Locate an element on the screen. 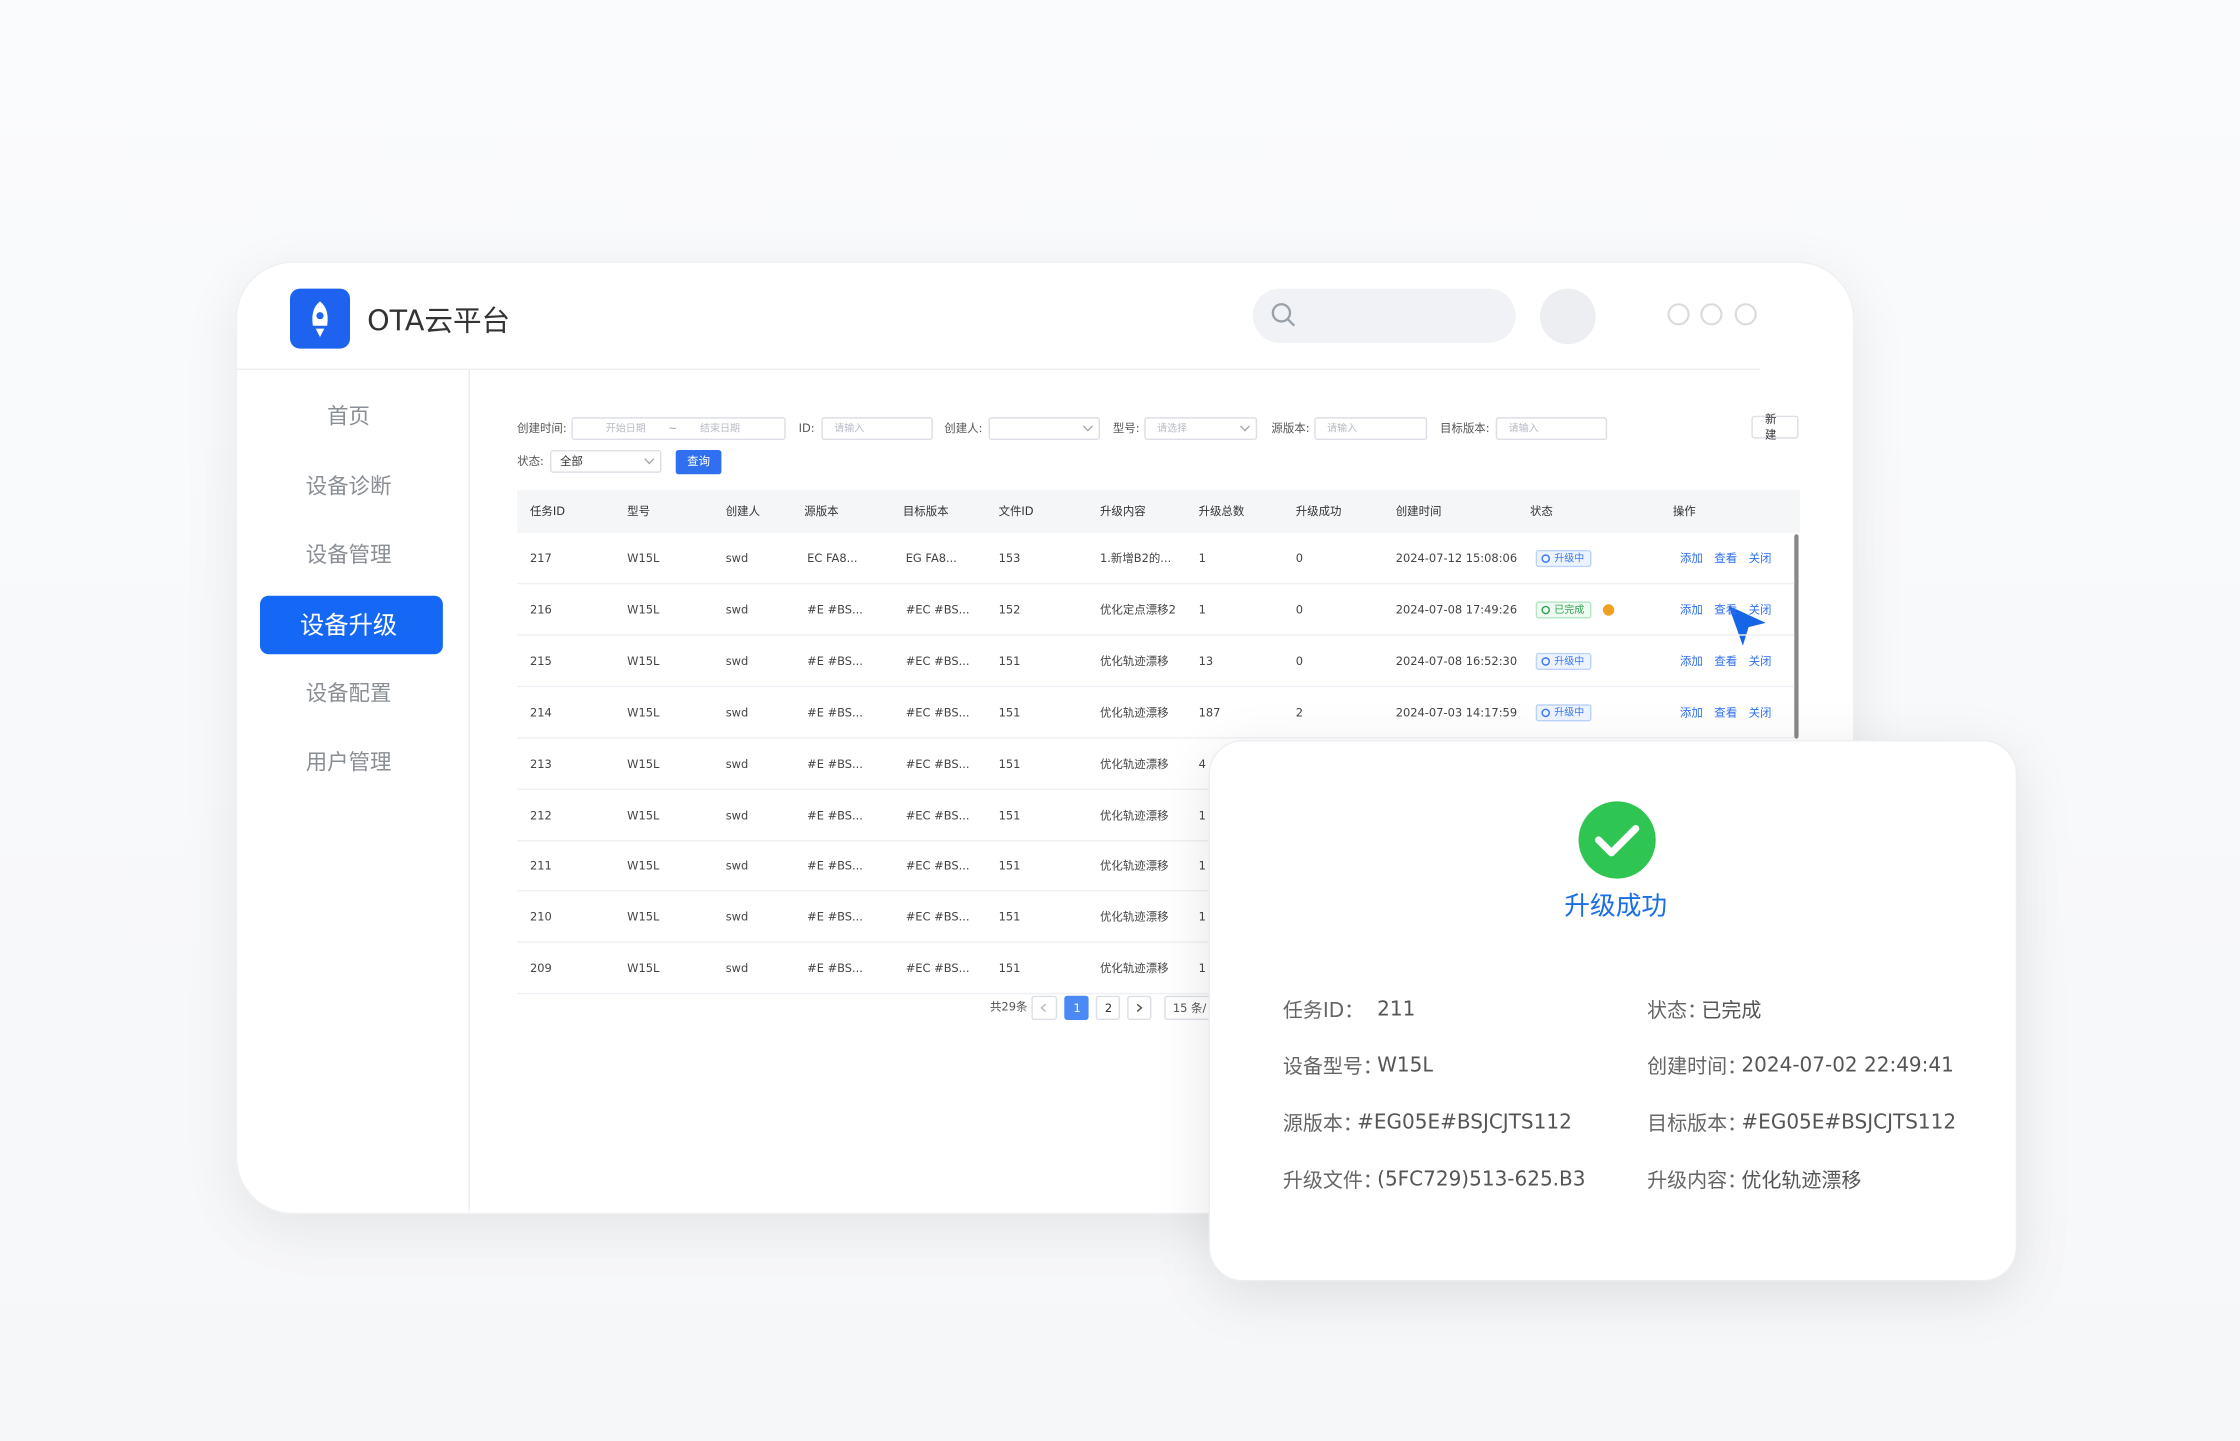  page-button: 2 is located at coordinates (1107, 1007).